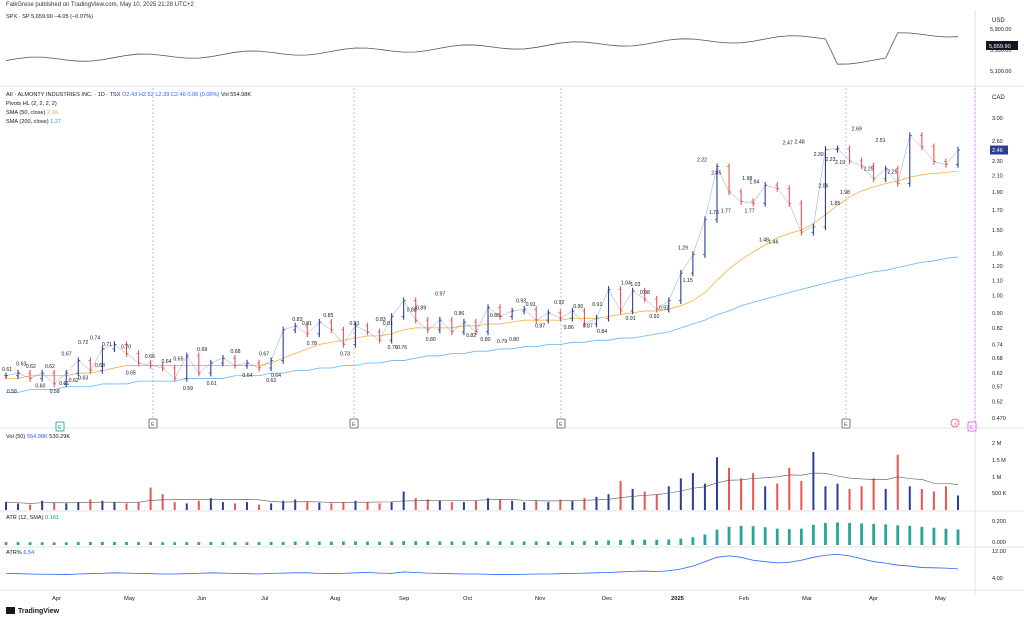 Image resolution: width=1024 pixels, height=620 pixels. What do you see at coordinates (33, 122) in the screenshot?
I see `sma200-legend: SMA (200, close) 1.27` at bounding box center [33, 122].